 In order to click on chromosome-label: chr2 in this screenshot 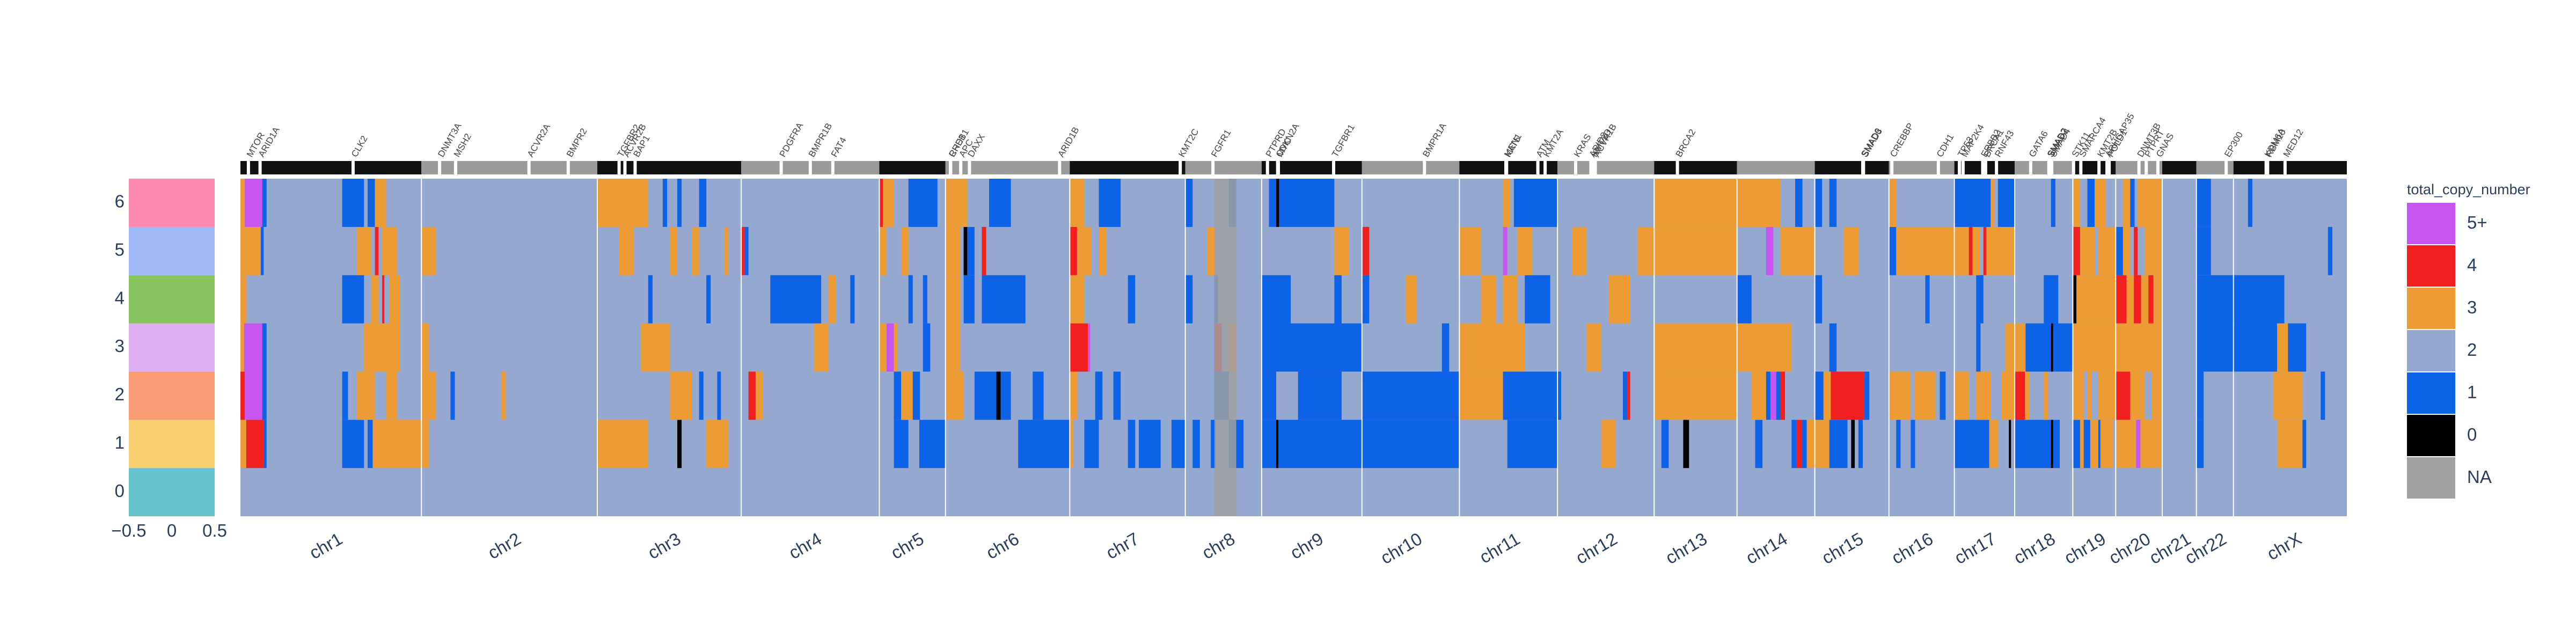, I will do `click(504, 546)`.